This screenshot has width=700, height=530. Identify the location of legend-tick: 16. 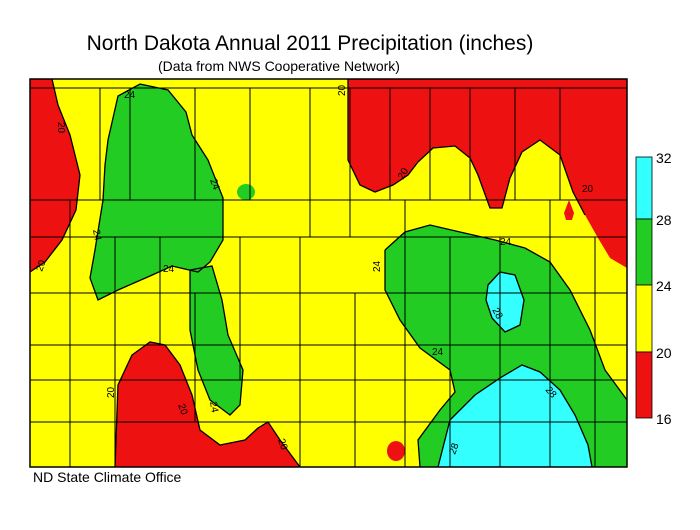
(664, 419).